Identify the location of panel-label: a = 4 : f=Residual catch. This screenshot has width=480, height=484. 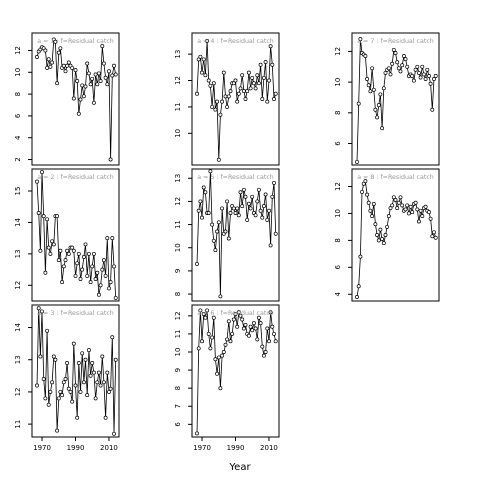
(235, 41).